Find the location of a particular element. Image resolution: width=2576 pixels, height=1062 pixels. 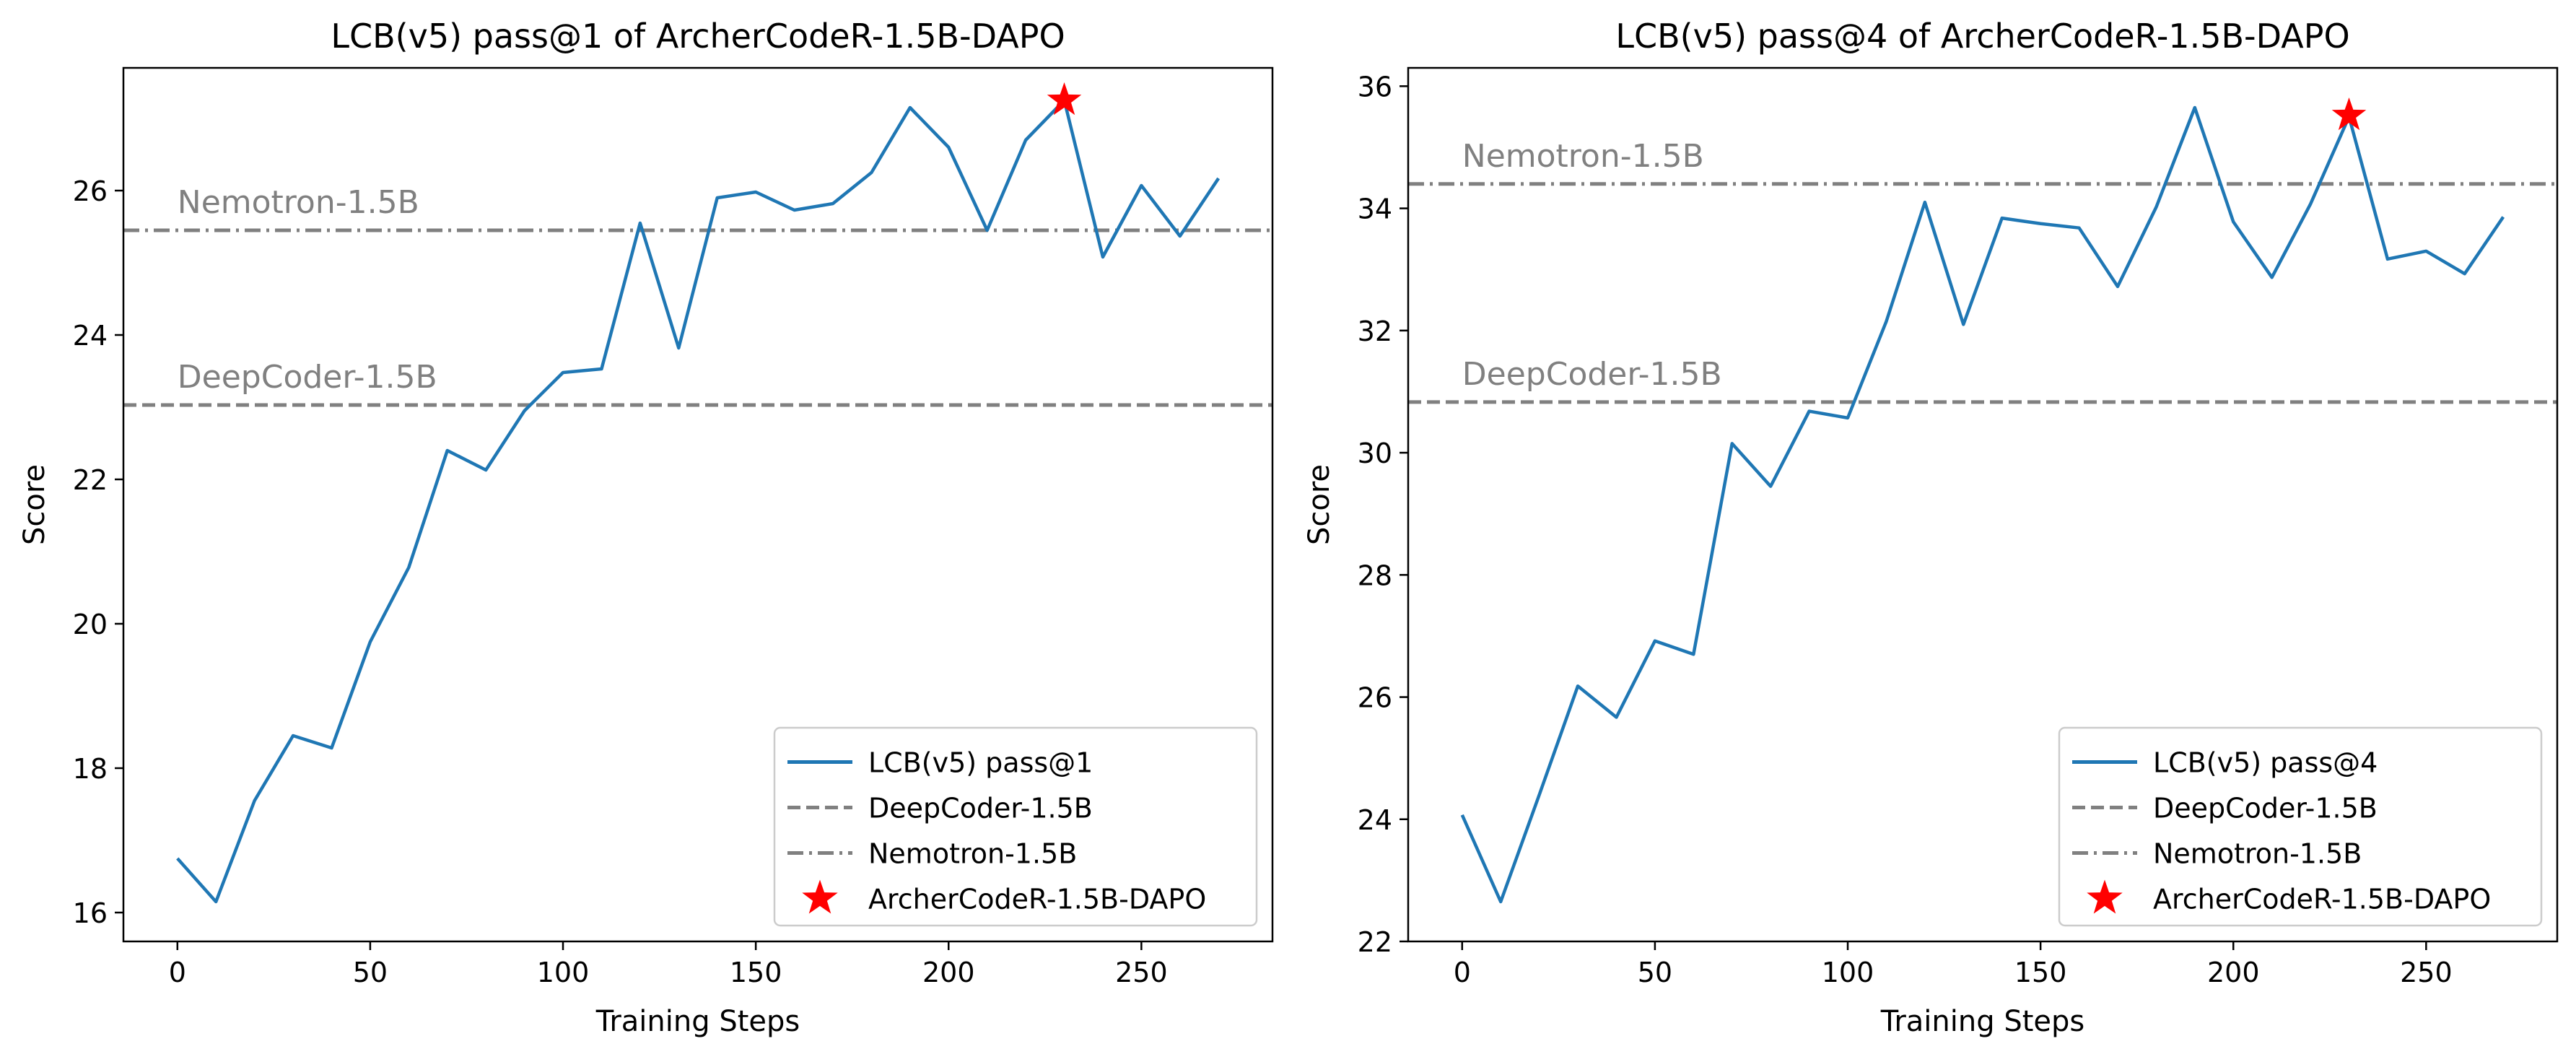

y-tick-label: 24 is located at coordinates (90, 336).